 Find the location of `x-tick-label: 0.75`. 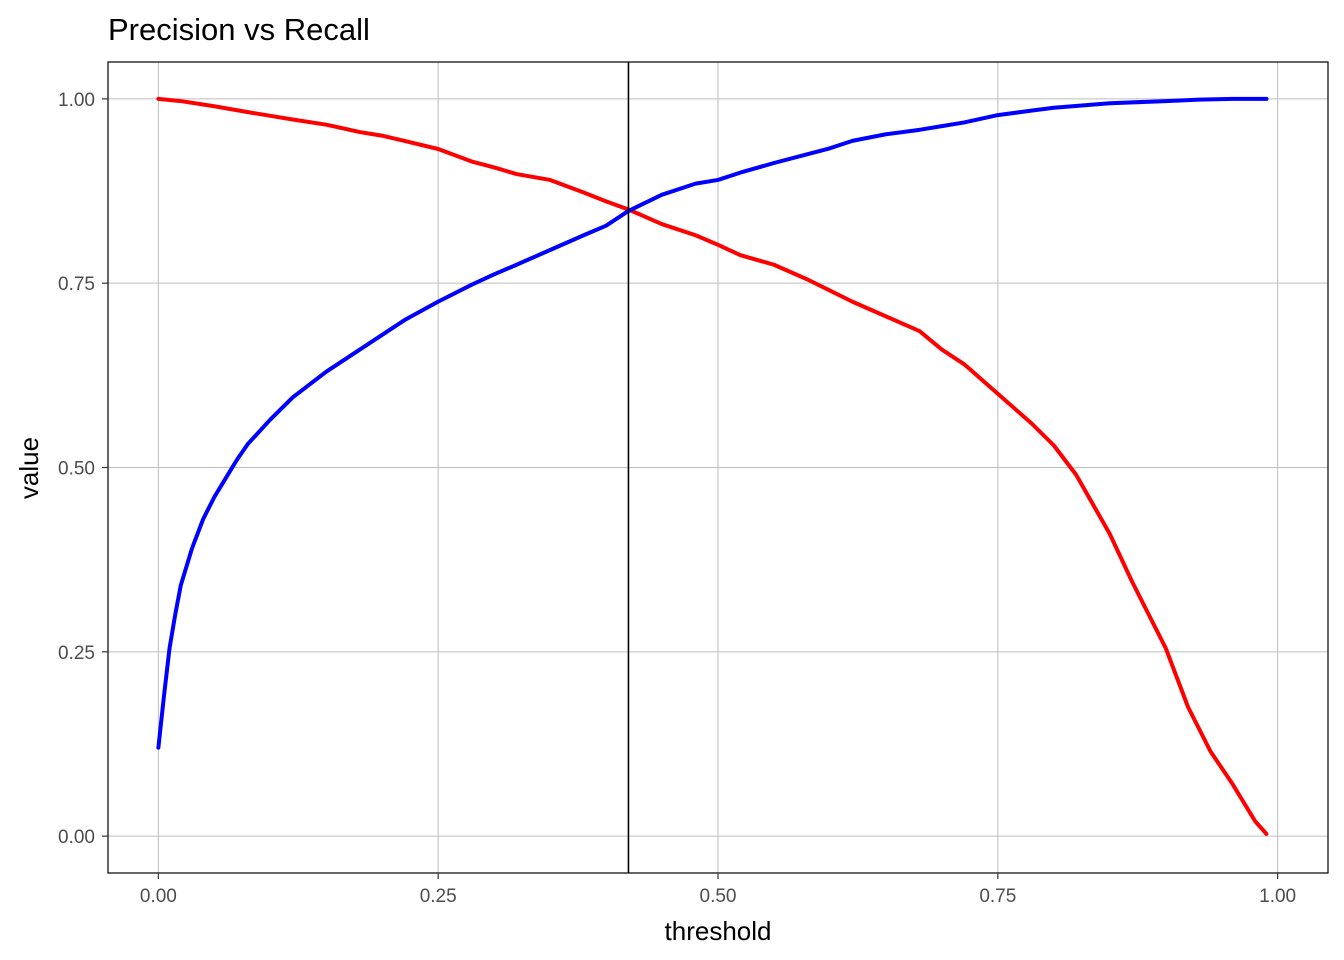

x-tick-label: 0.75 is located at coordinates (997, 896).